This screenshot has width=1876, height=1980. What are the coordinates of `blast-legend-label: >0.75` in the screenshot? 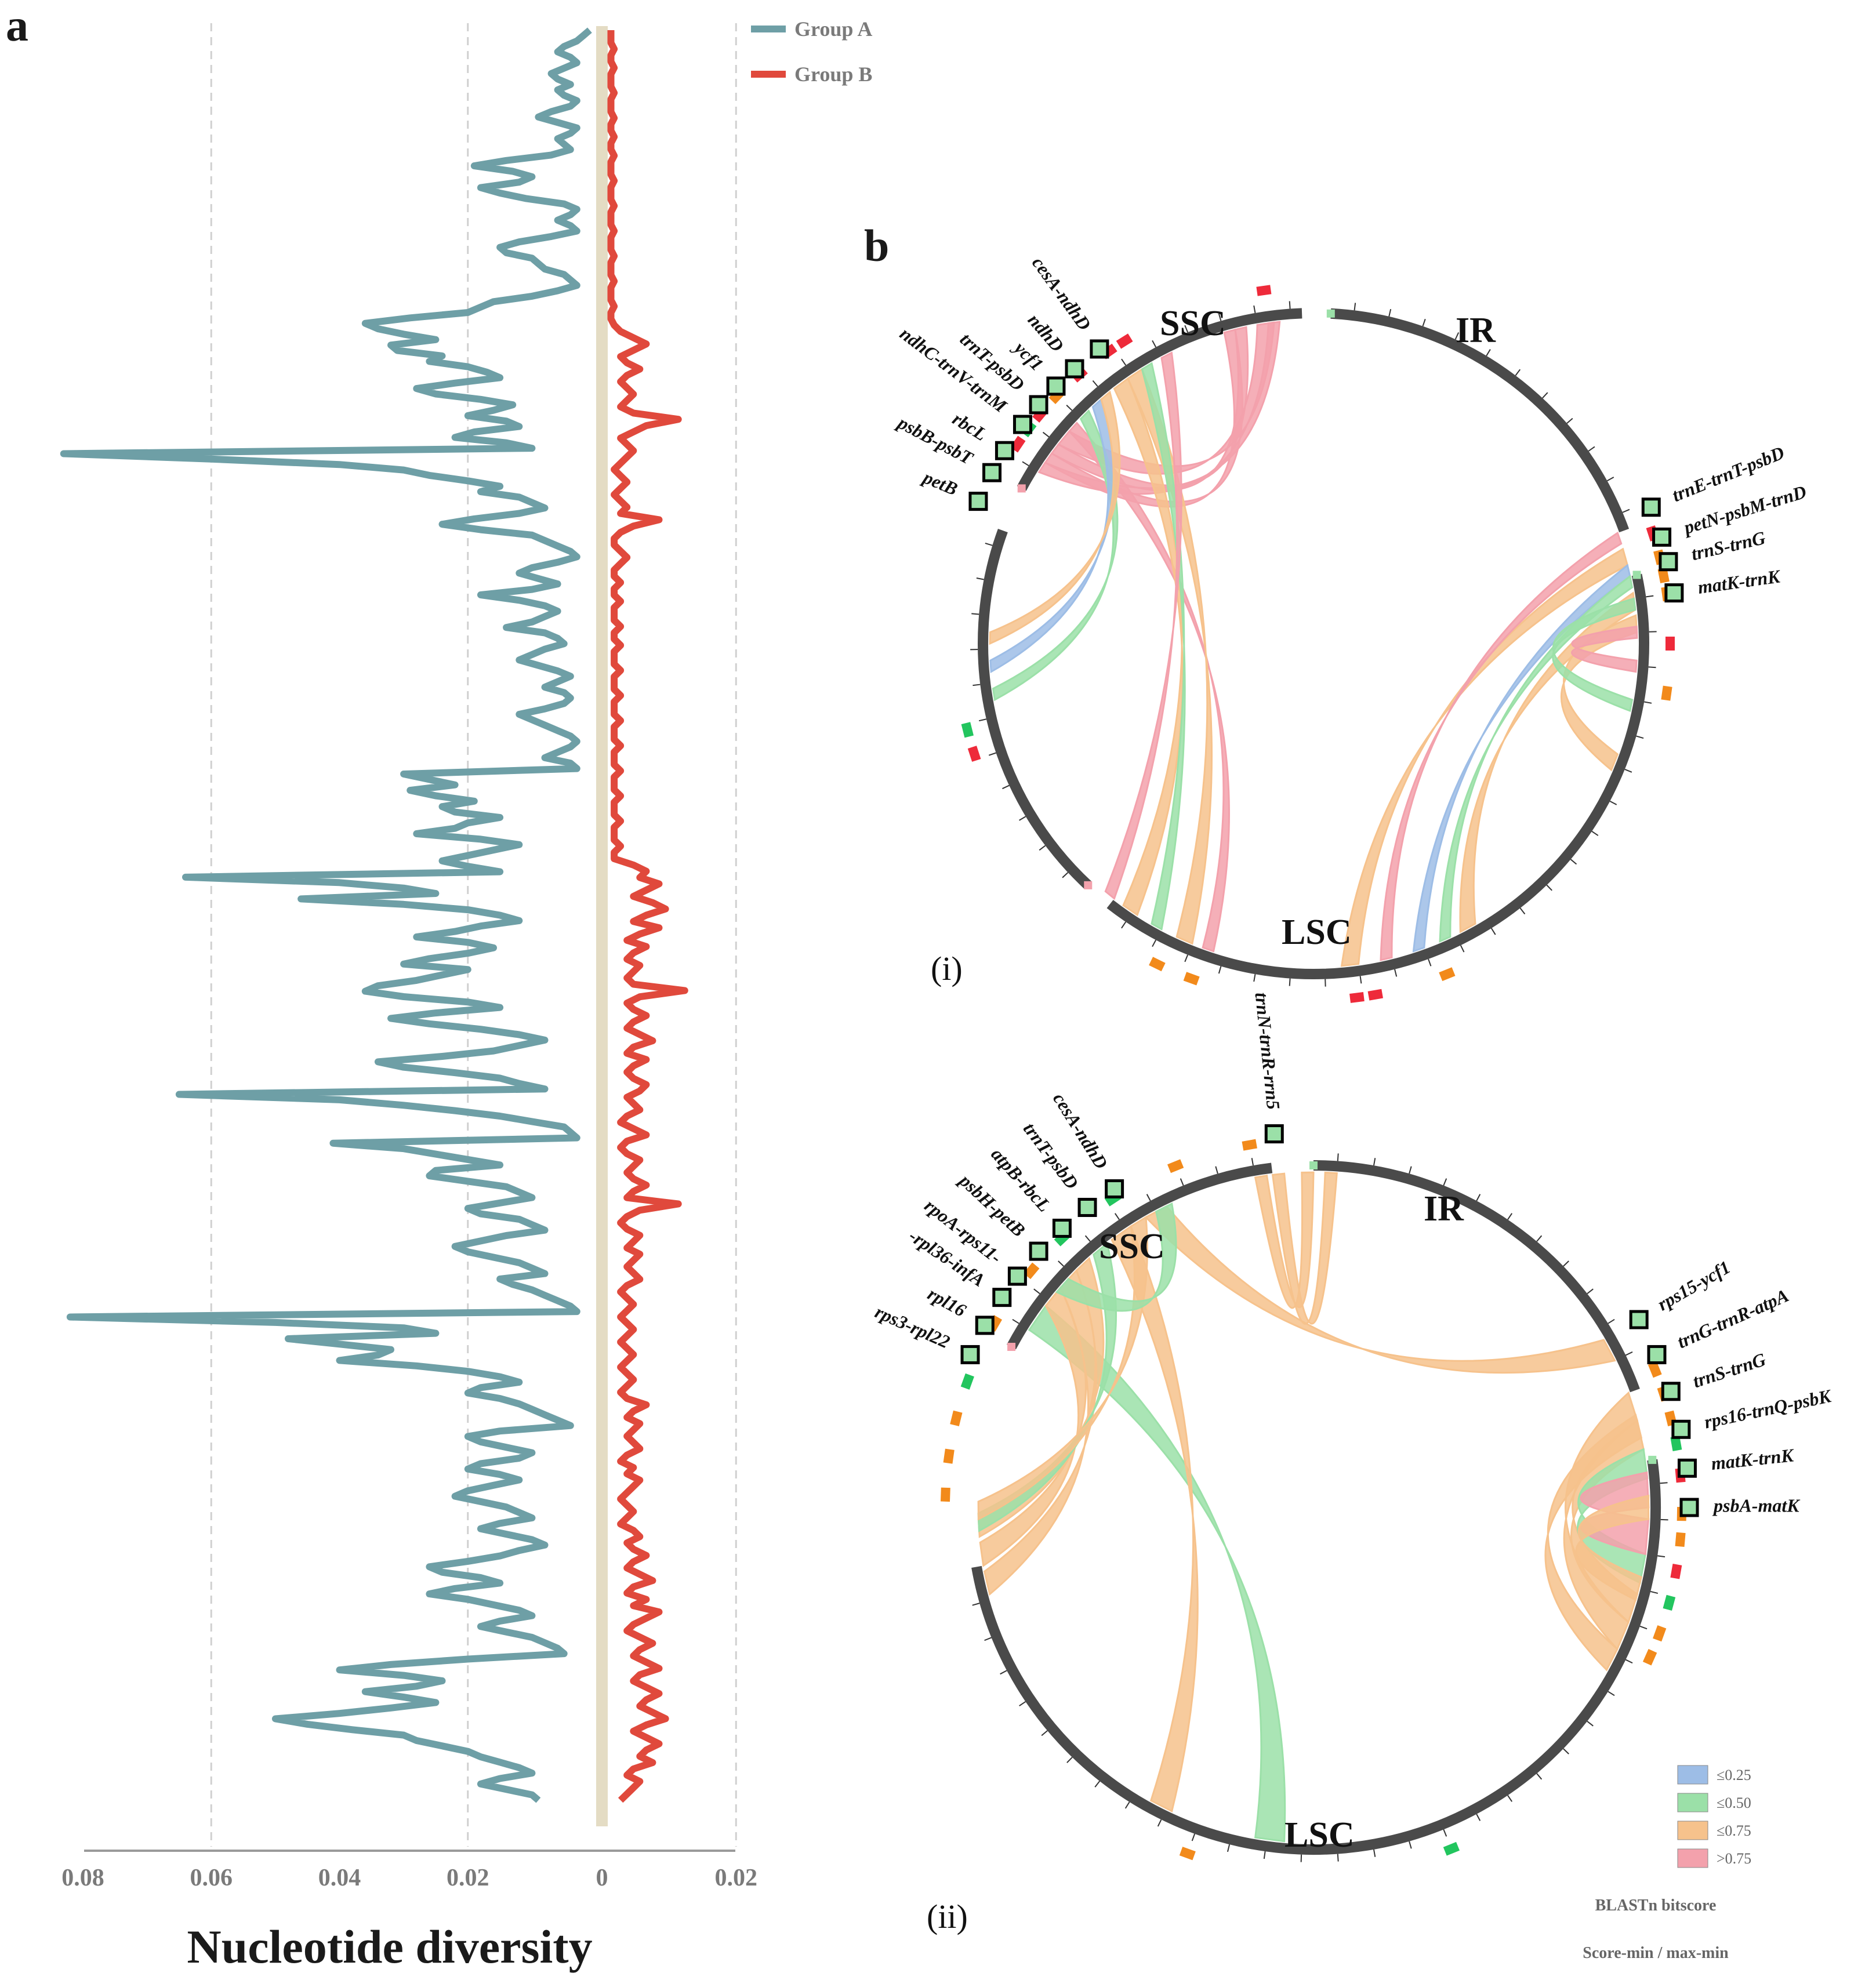 It's located at (1734, 1858).